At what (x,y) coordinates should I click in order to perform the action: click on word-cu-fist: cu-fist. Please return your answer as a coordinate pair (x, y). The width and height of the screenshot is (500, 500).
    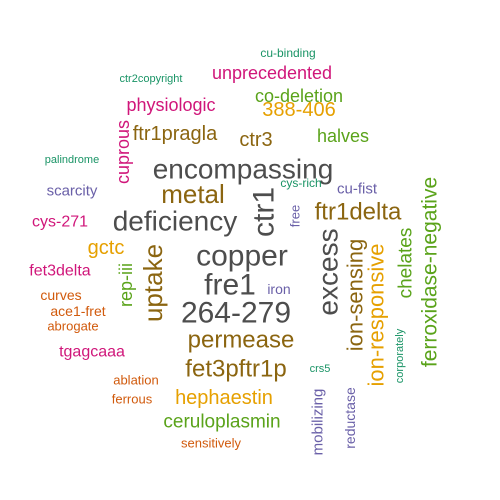
    Looking at the image, I should click on (357, 189).